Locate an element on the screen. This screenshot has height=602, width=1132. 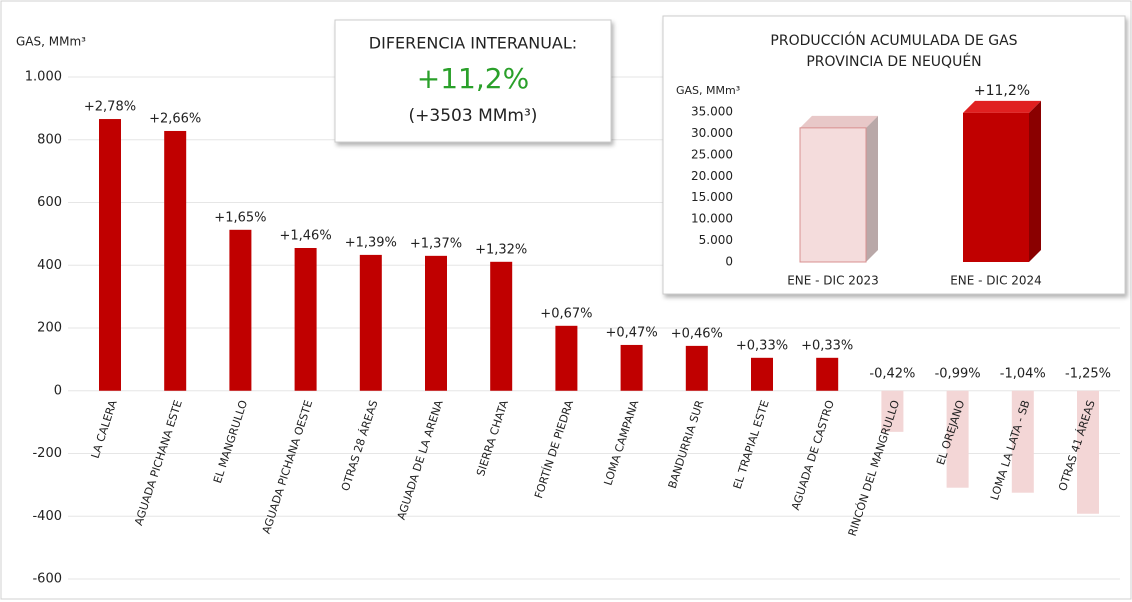
y-tick-label: 10.000 is located at coordinates (712, 219).